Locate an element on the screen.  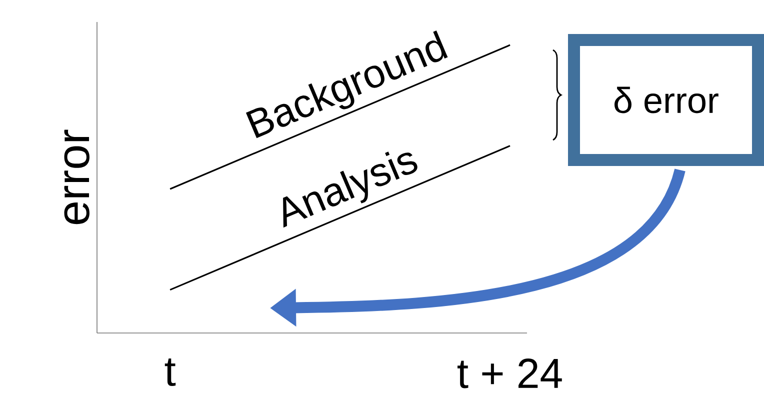
x-tick-label: t + 24 is located at coordinates (510, 373).